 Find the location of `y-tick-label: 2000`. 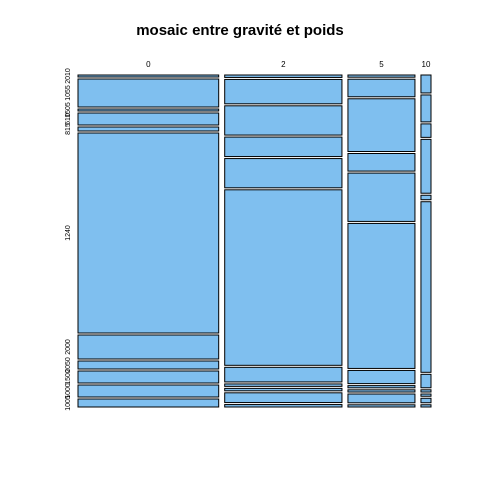

y-tick-label: 2000 is located at coordinates (68, 347).